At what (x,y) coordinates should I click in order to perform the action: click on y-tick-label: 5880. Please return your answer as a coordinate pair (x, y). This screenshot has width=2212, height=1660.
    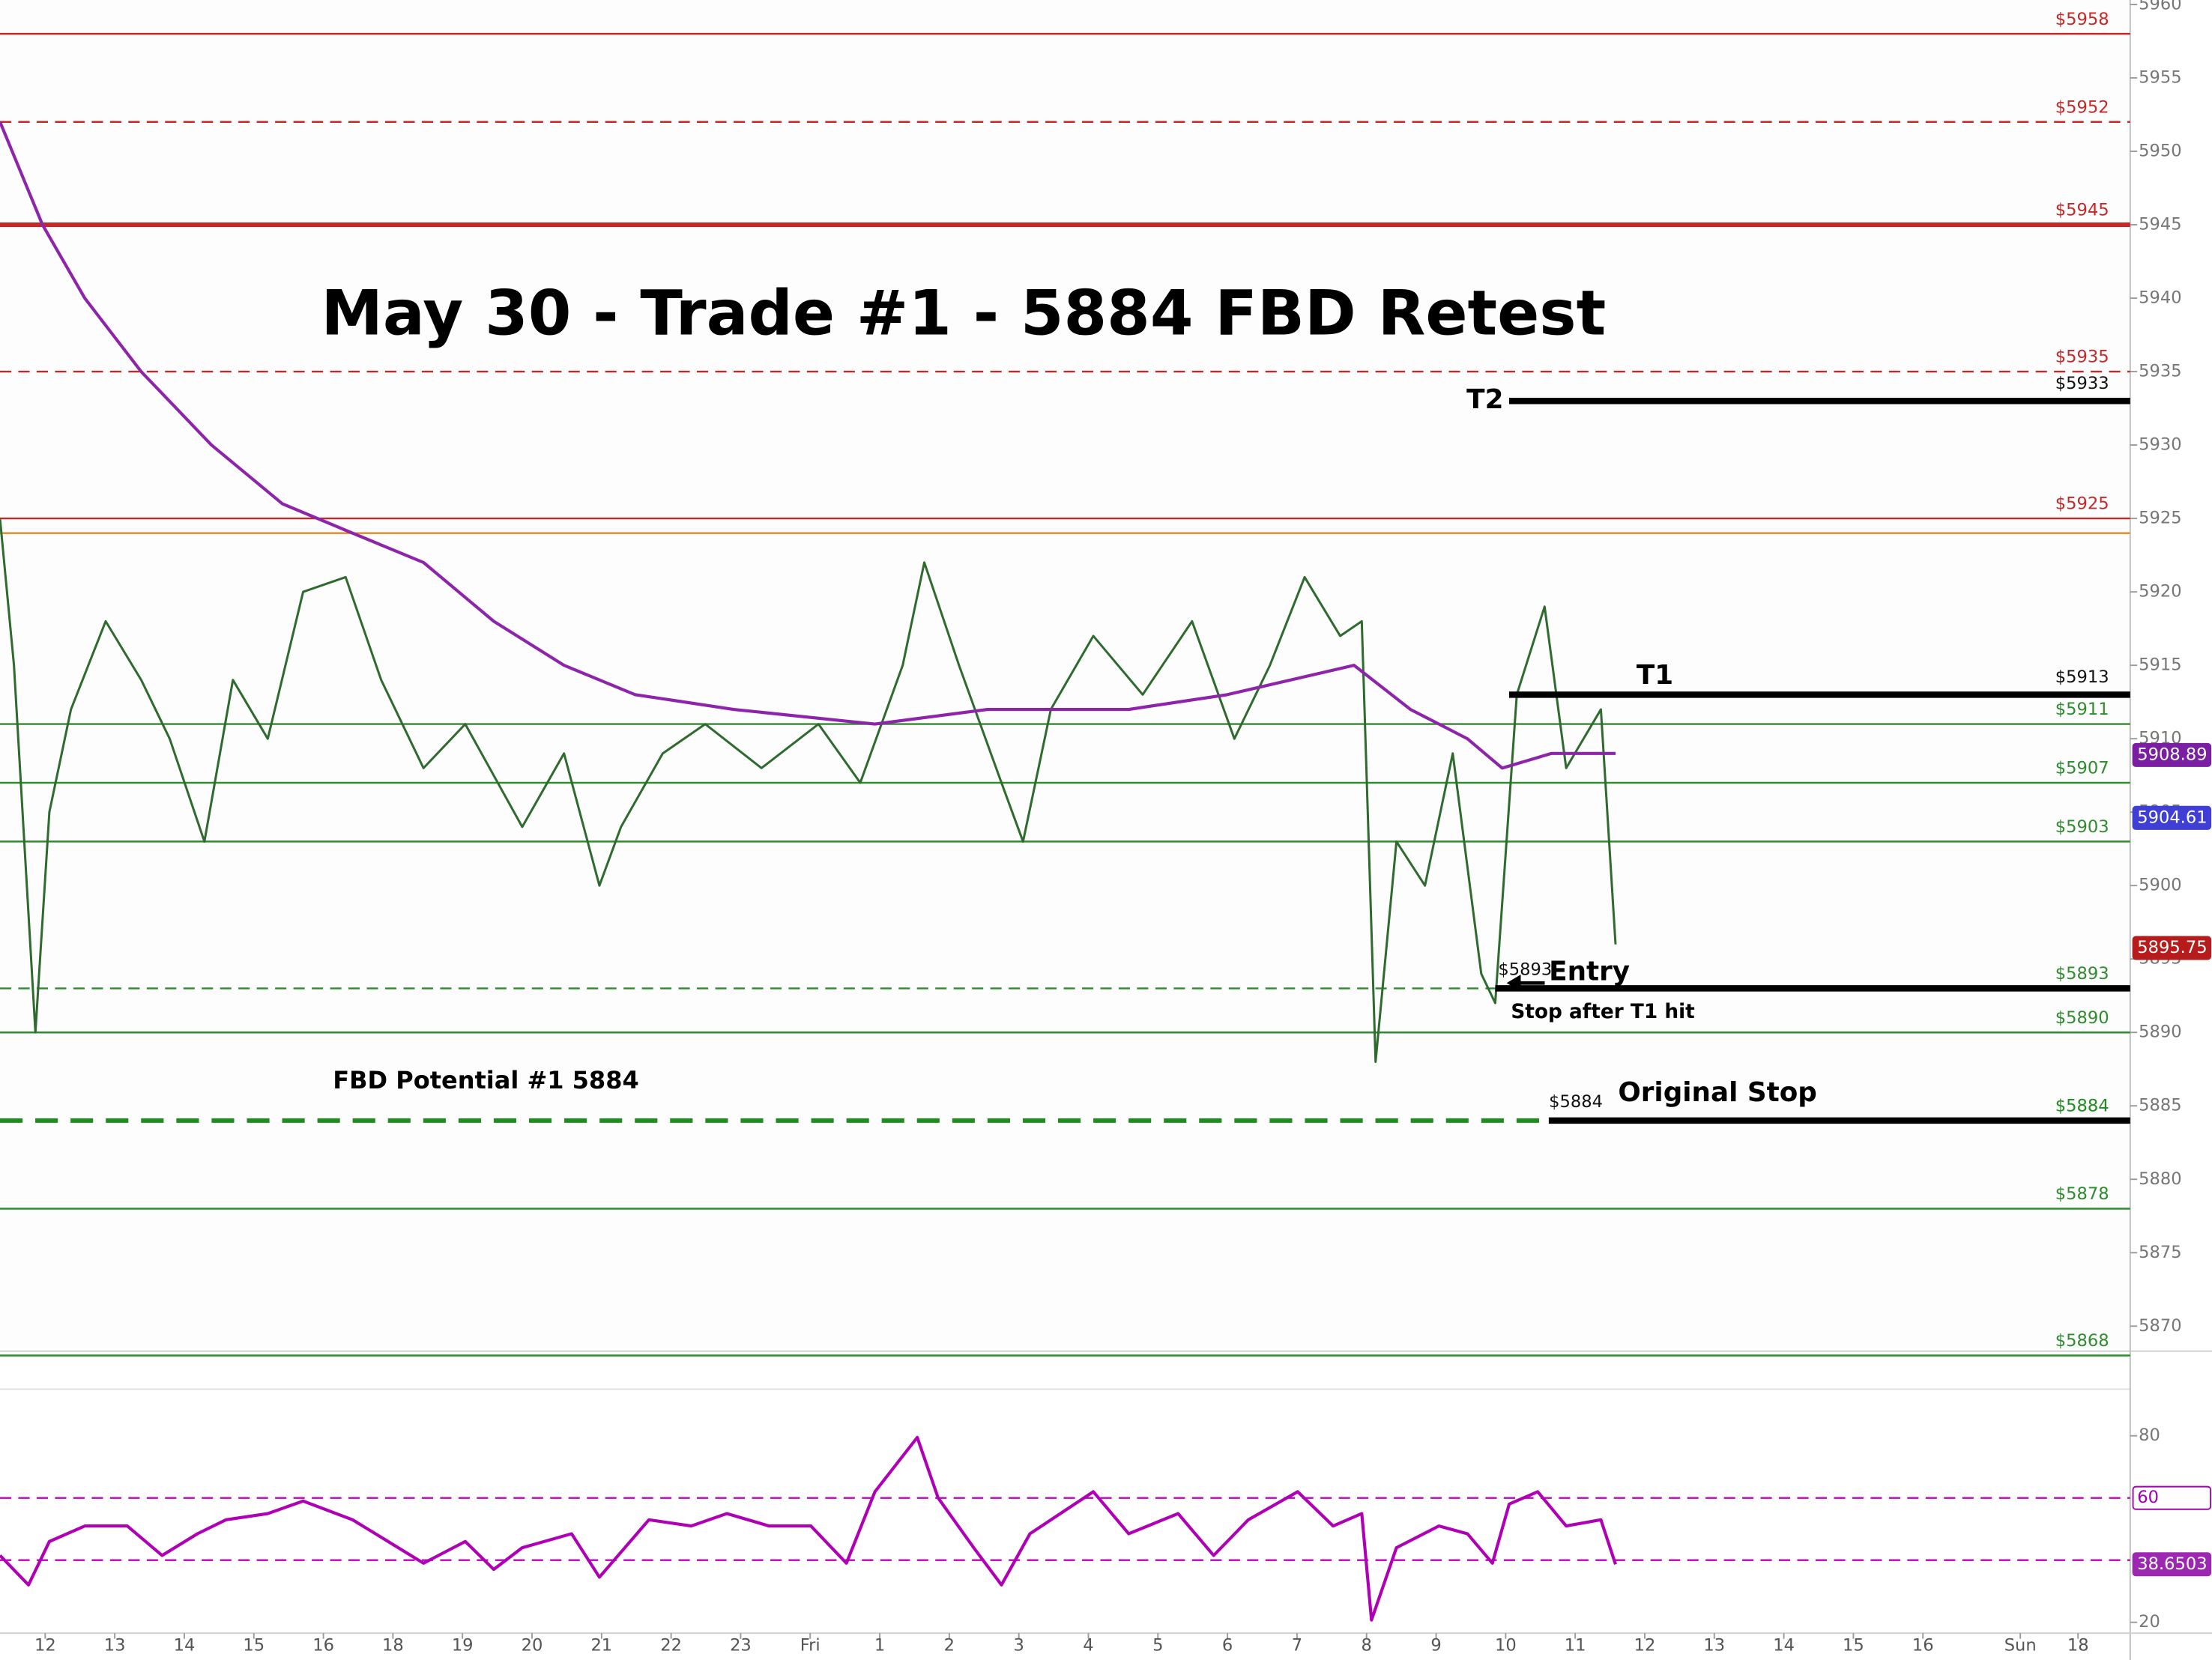
    Looking at the image, I should click on (2160, 1179).